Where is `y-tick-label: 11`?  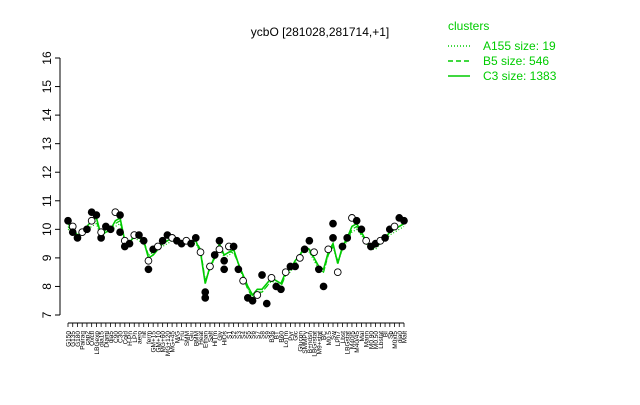
y-tick-label: 11 is located at coordinates (47, 200).